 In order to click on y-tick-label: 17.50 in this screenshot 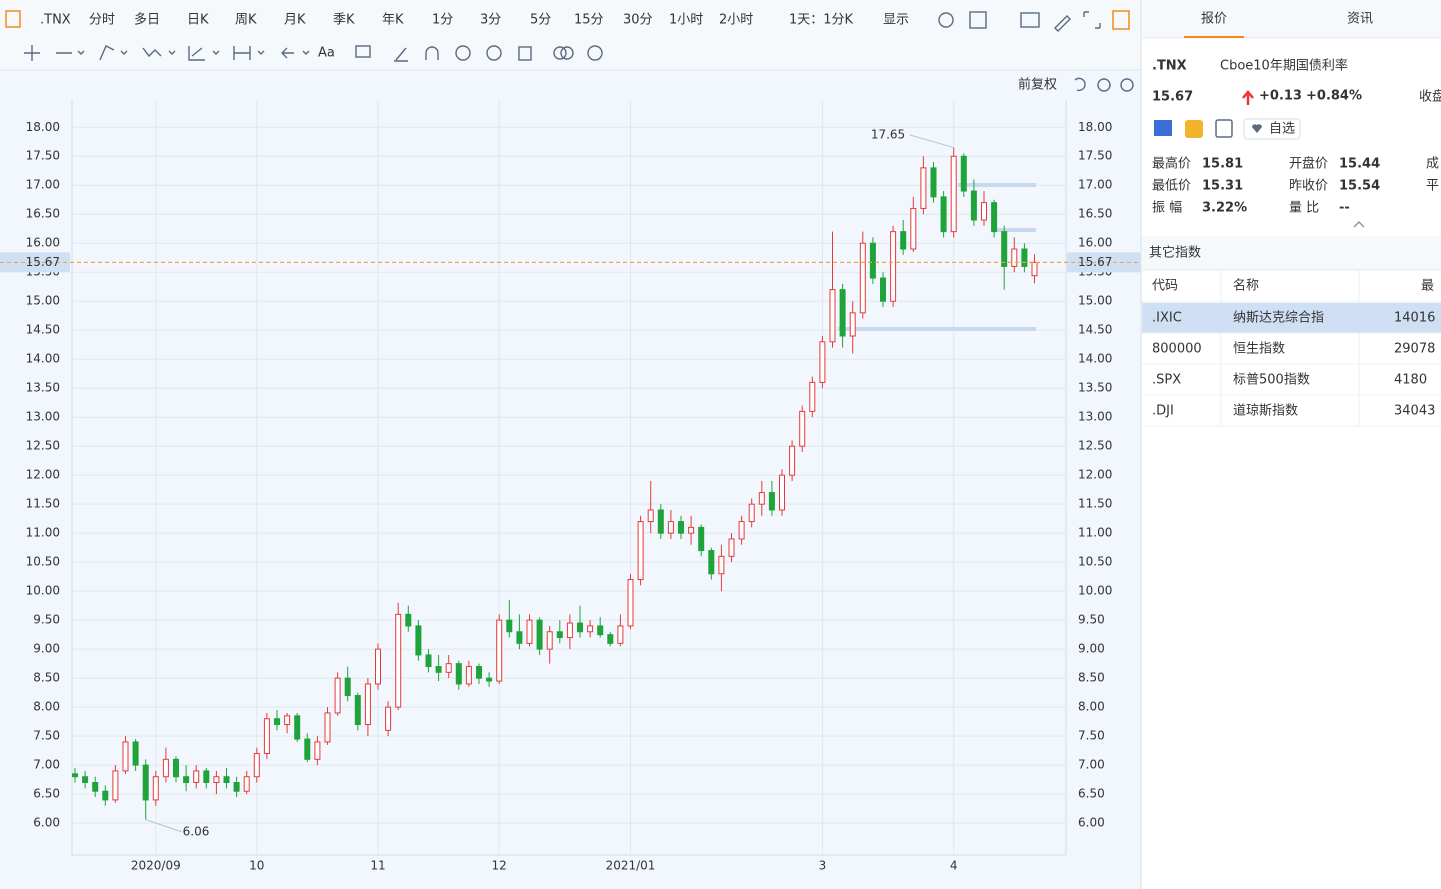, I will do `click(43, 156)`.